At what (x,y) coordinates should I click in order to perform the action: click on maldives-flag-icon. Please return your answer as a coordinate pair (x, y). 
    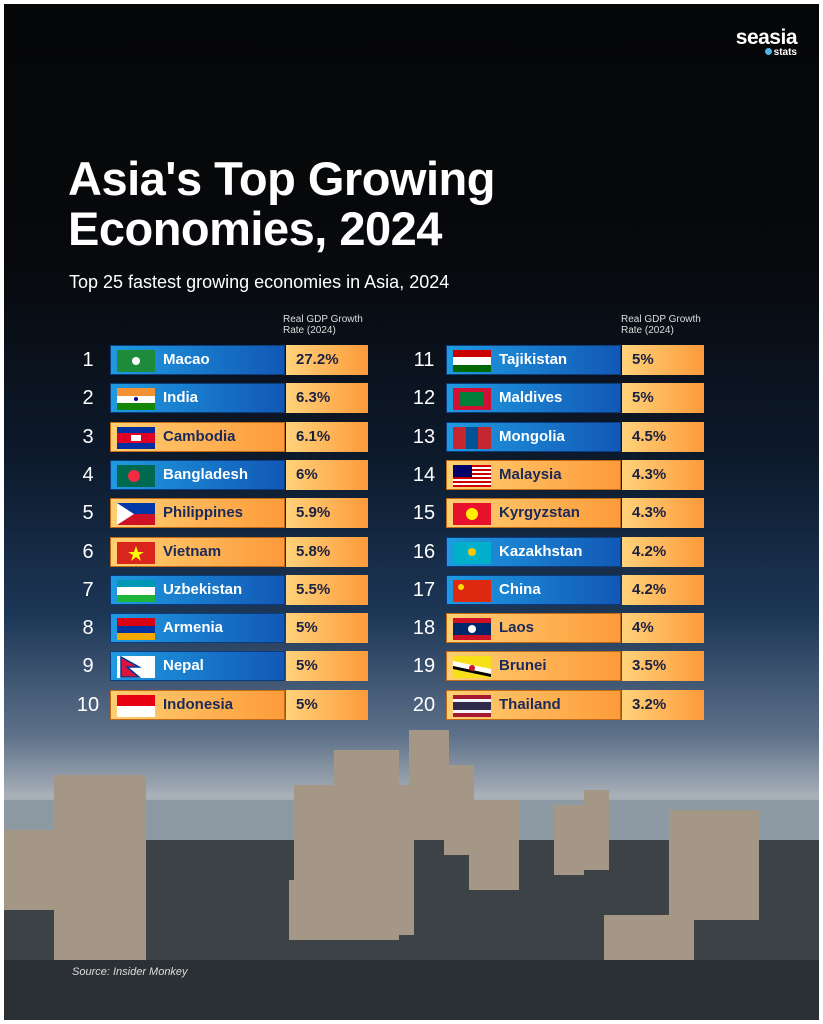
    Looking at the image, I should click on (472, 399).